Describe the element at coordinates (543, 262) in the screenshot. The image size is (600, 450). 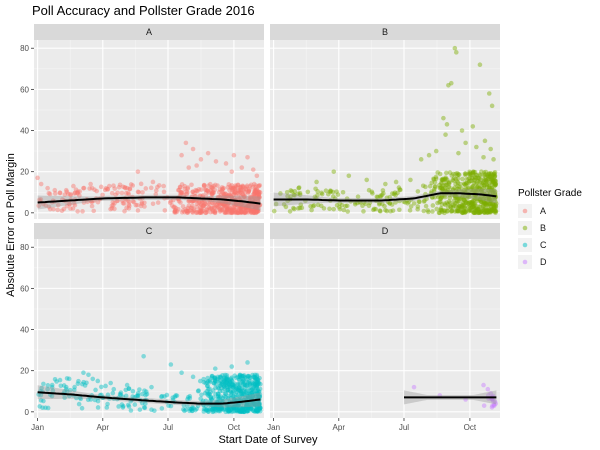
I see `legend-label-d: D` at that location.